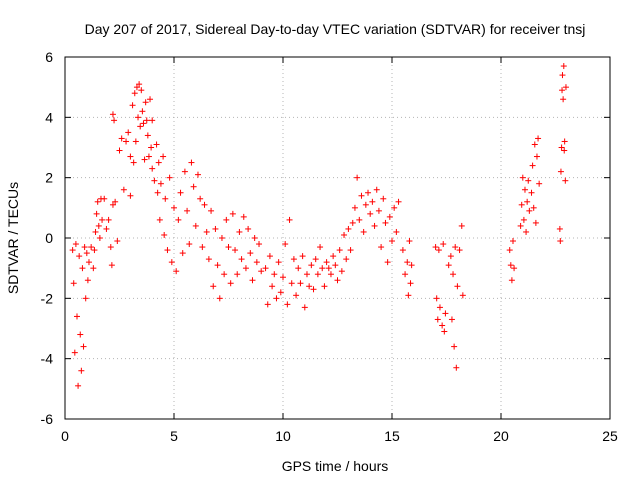  Describe the element at coordinates (13, 238) in the screenshot. I see `y-axis-title: SDTVAR / TECUs` at that location.